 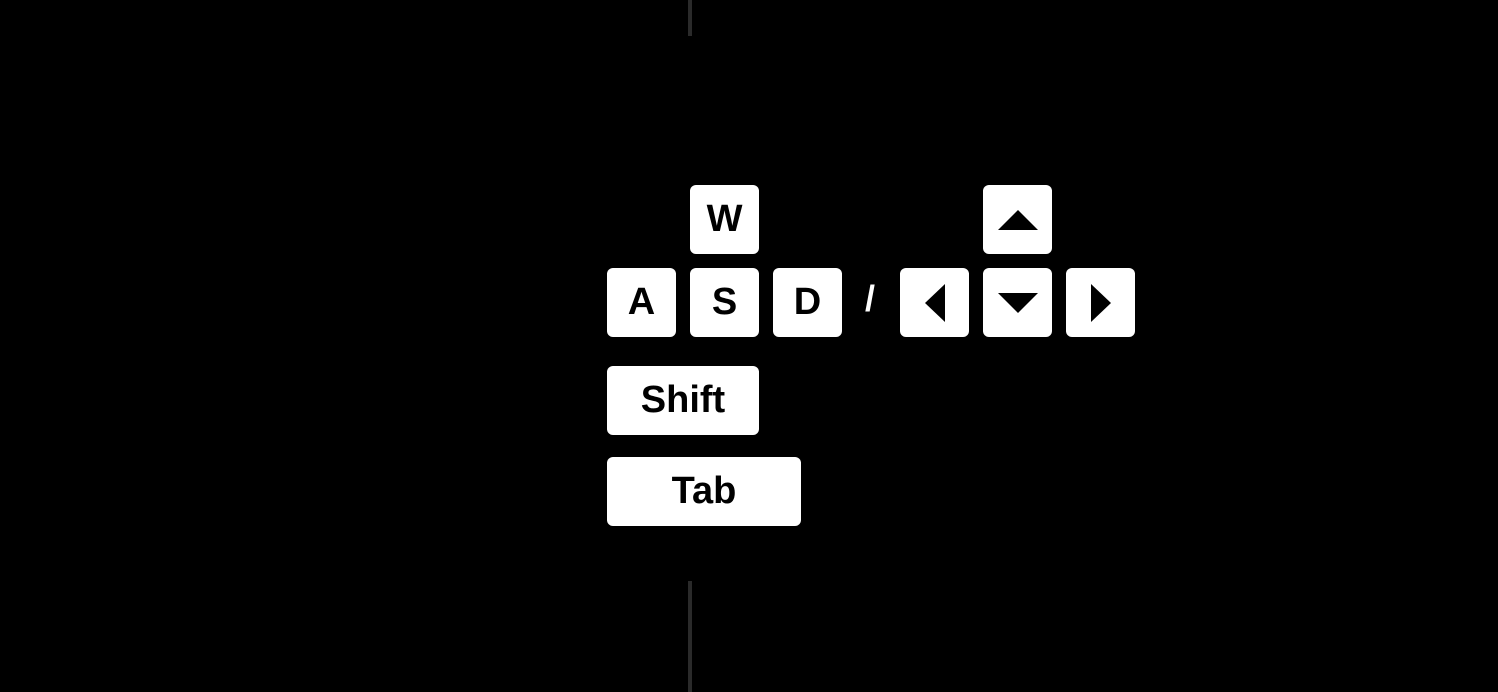 I want to click on key-arrow-left, so click(x=934, y=302).